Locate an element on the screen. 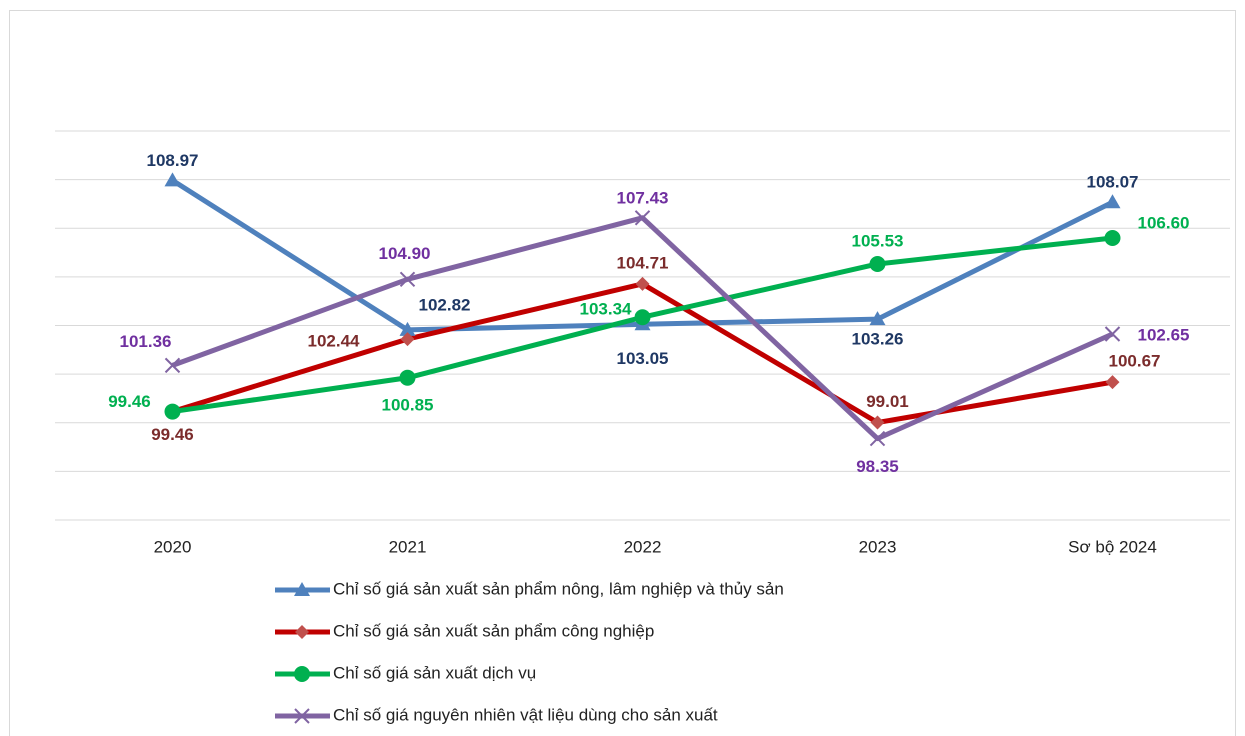 The height and width of the screenshot is (736, 1245). data-label: 107.43 is located at coordinates (643, 197).